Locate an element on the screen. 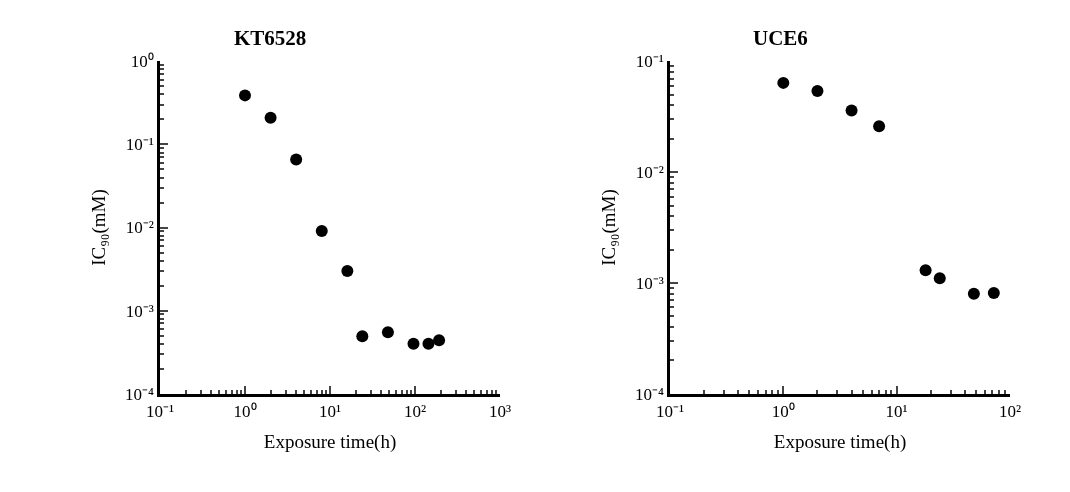 The width and height of the screenshot is (1070, 492). chart-title: KT6528 is located at coordinates (270, 38).